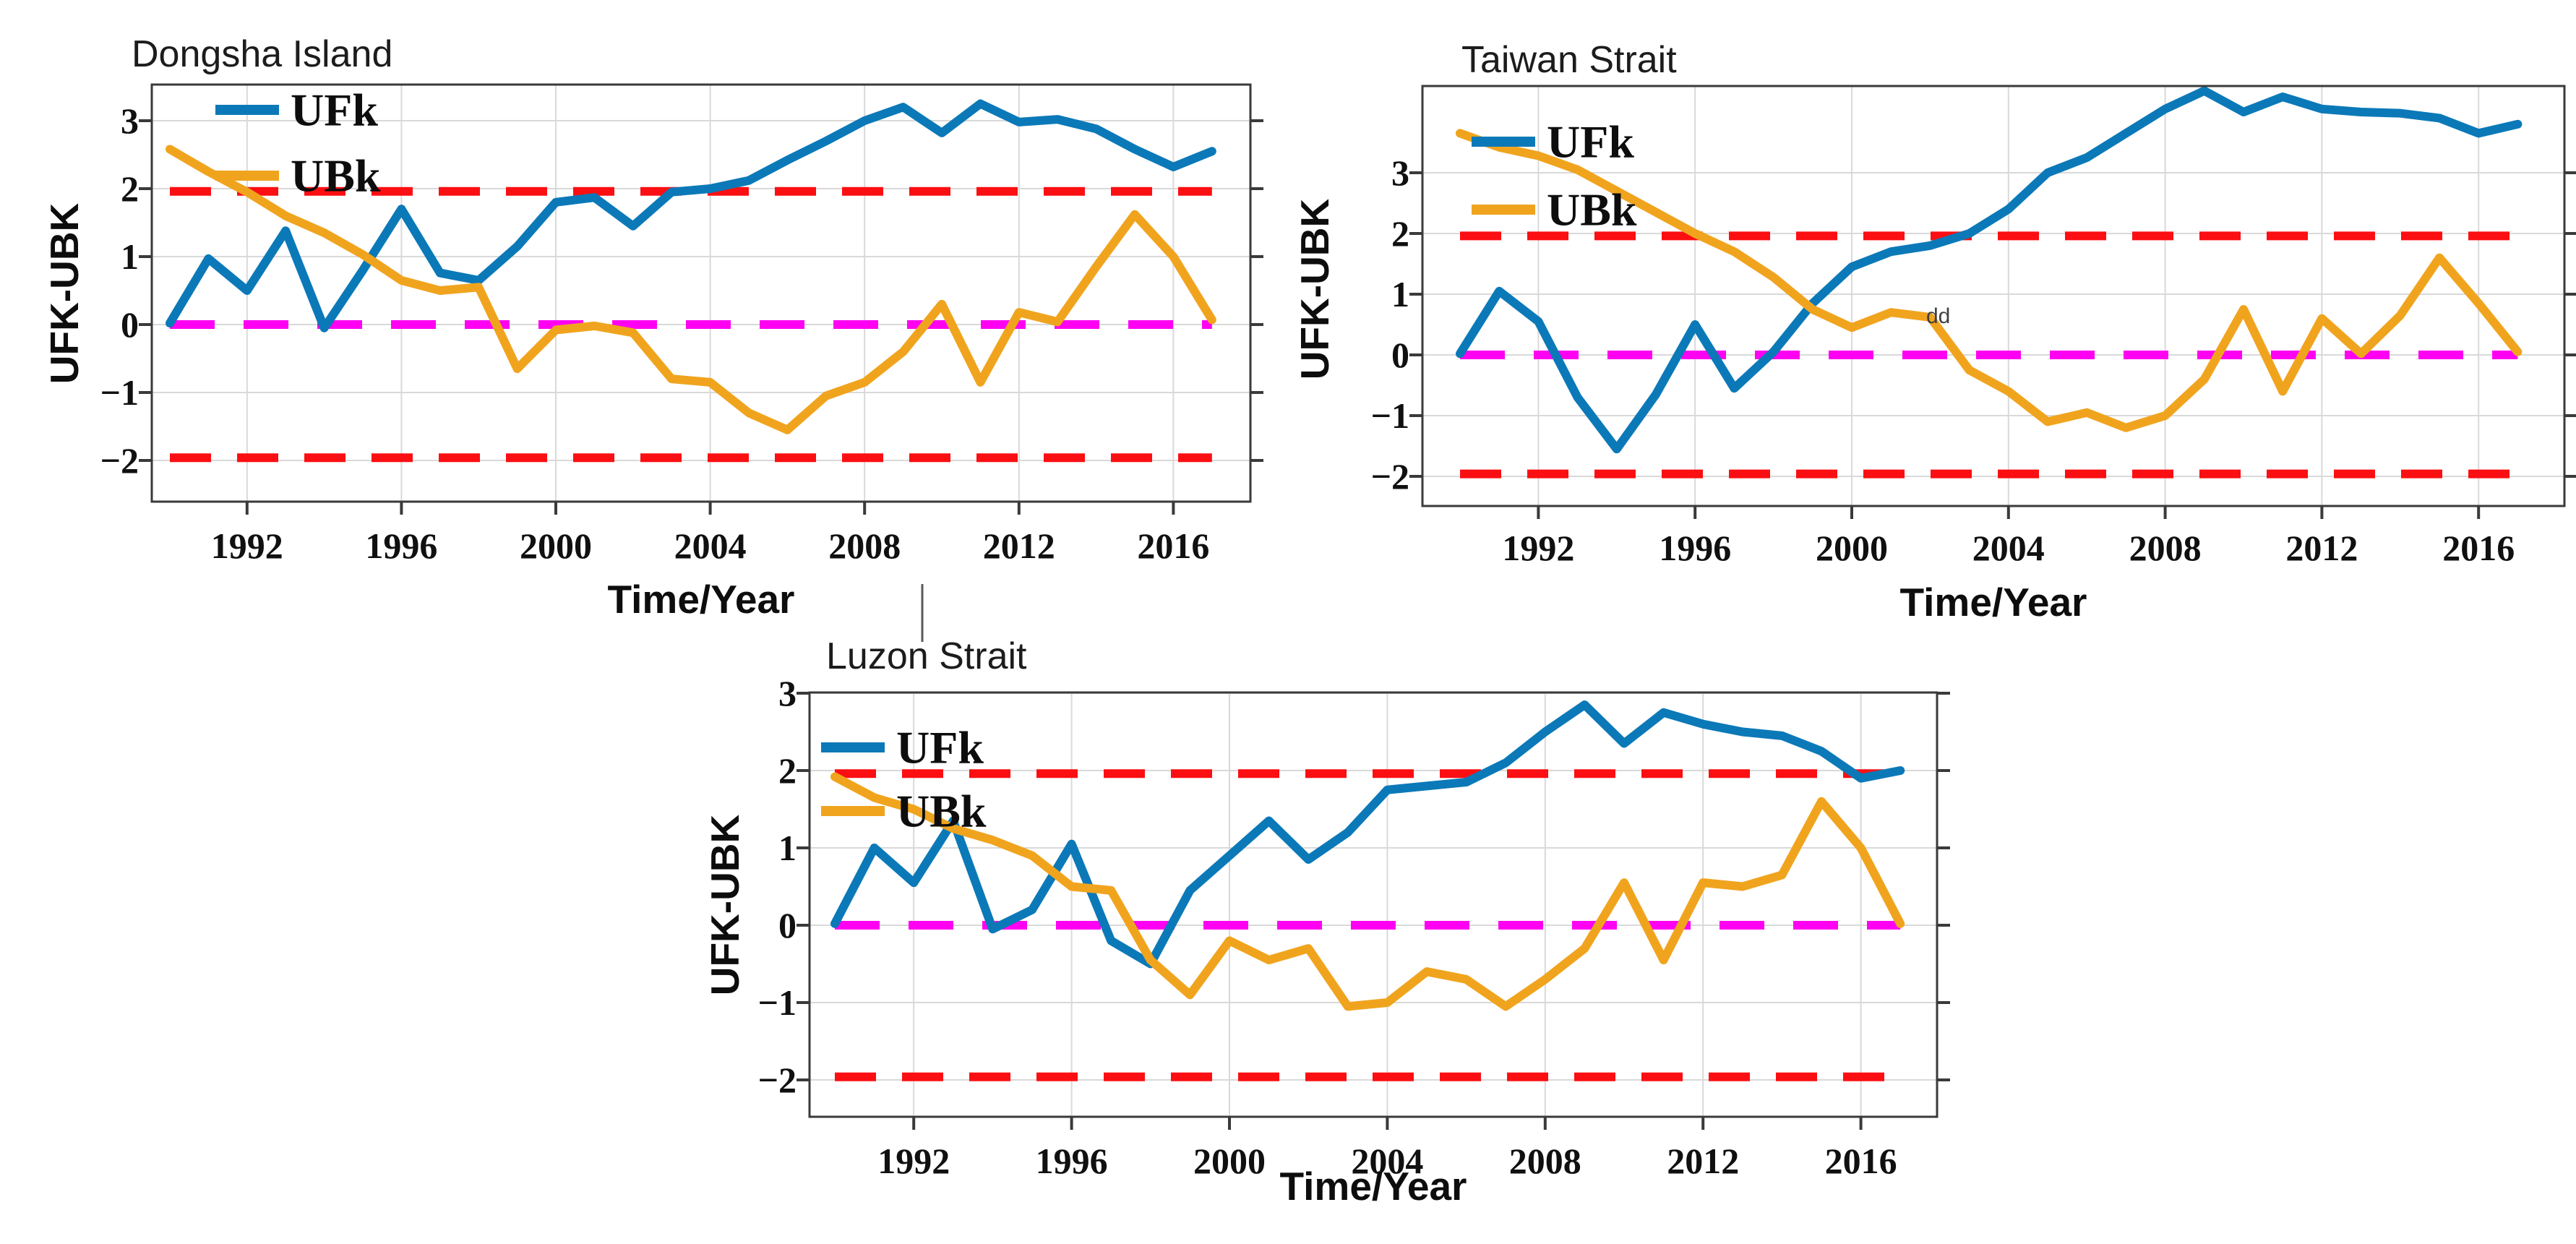  What do you see at coordinates (262, 54) in the screenshot?
I see `panel-title: Dongsha Island` at bounding box center [262, 54].